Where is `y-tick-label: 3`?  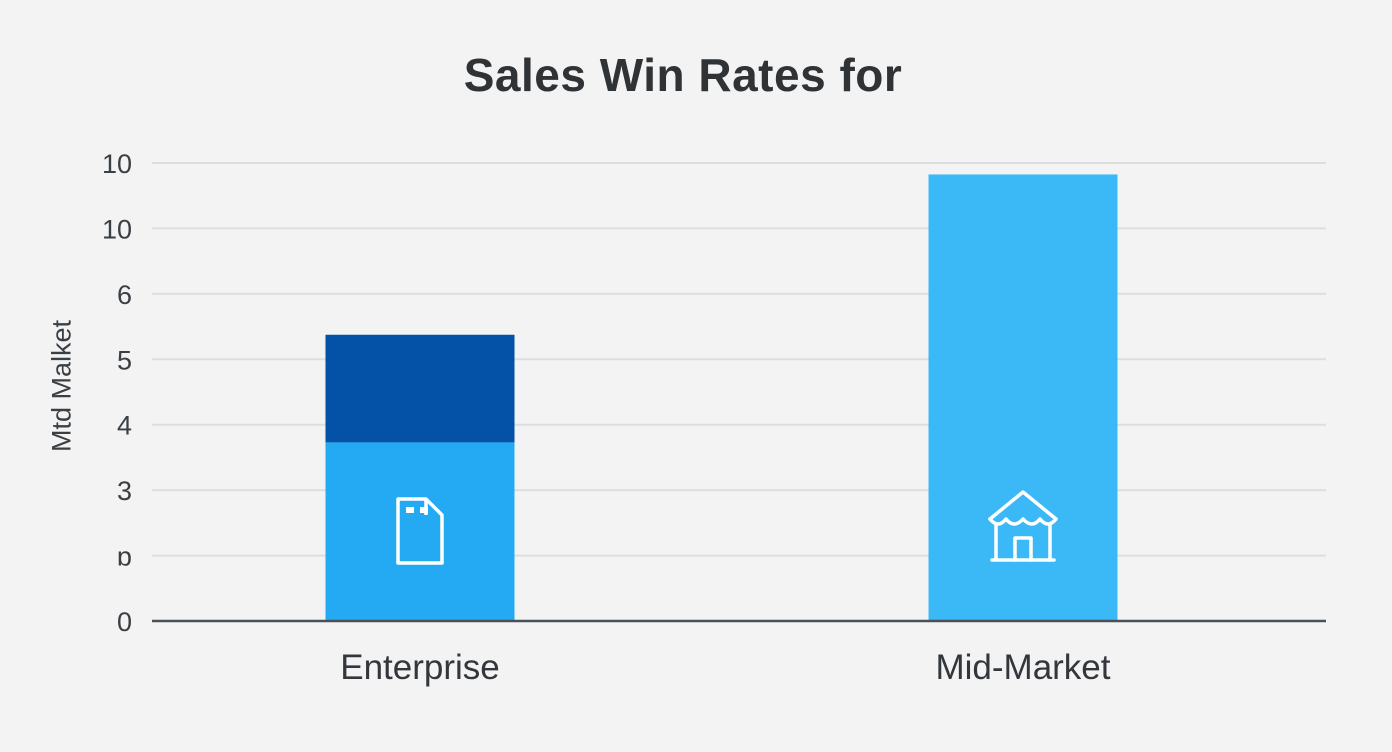
y-tick-label: 3 is located at coordinates (124, 491).